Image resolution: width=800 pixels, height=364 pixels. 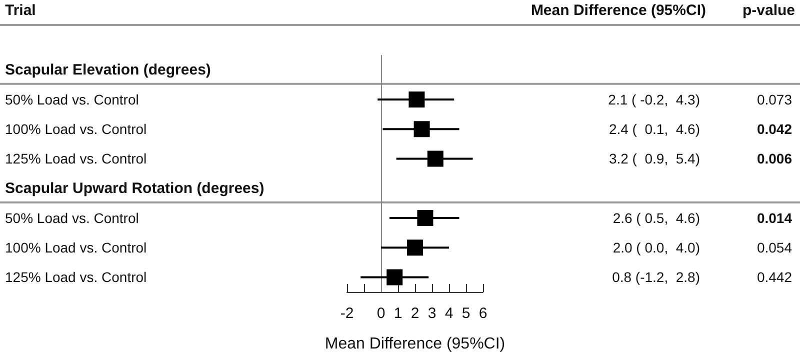 What do you see at coordinates (654, 129) in the screenshot?
I see `data-label: 2.4 ( 0.1, 4.6)` at bounding box center [654, 129].